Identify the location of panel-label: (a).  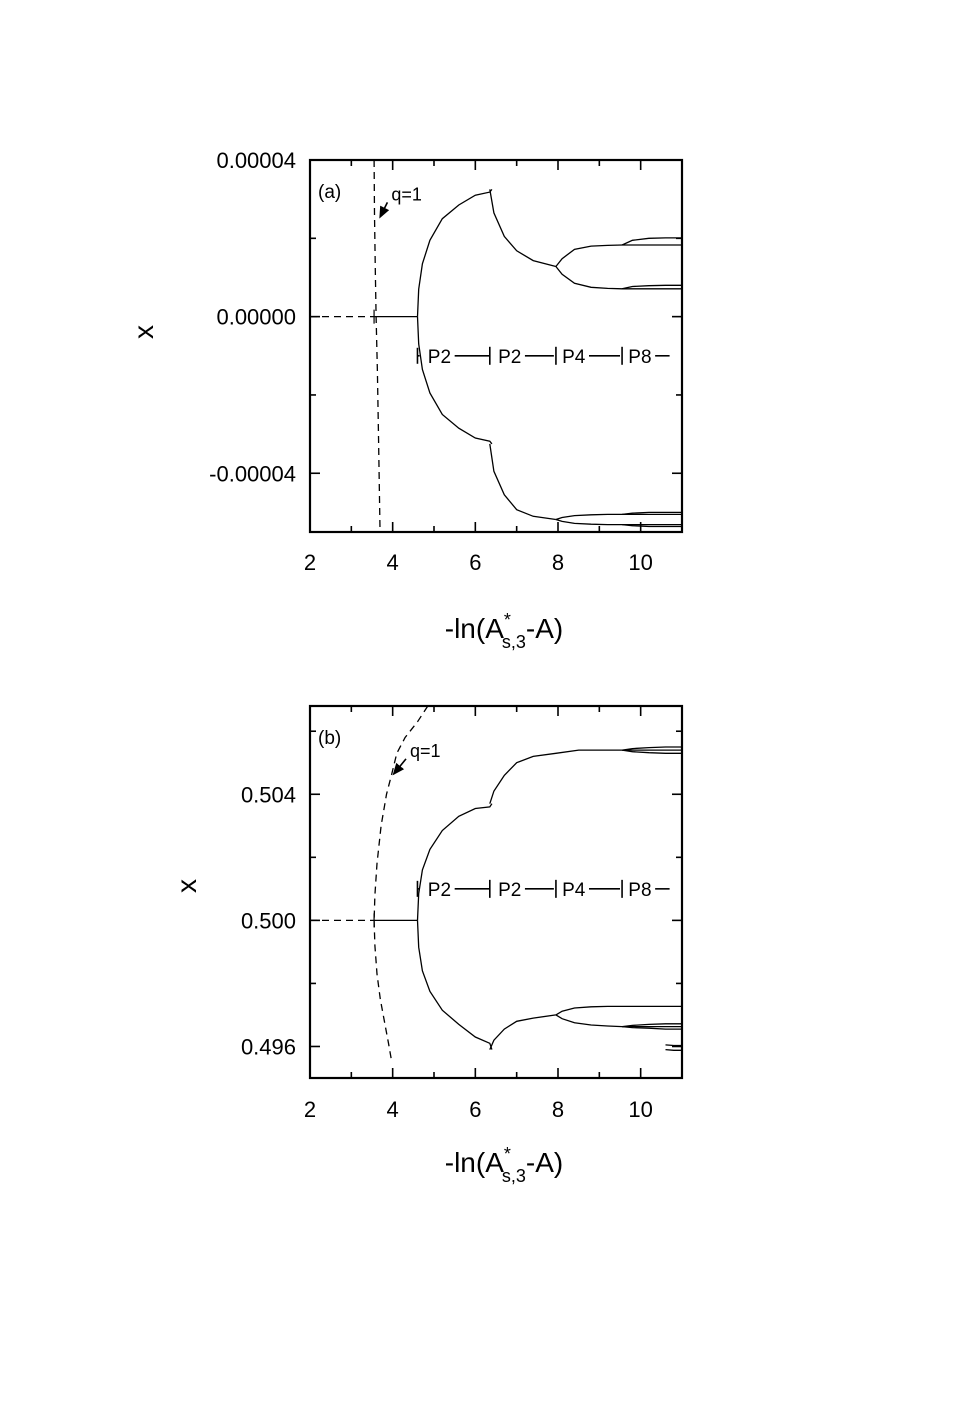
(329, 192).